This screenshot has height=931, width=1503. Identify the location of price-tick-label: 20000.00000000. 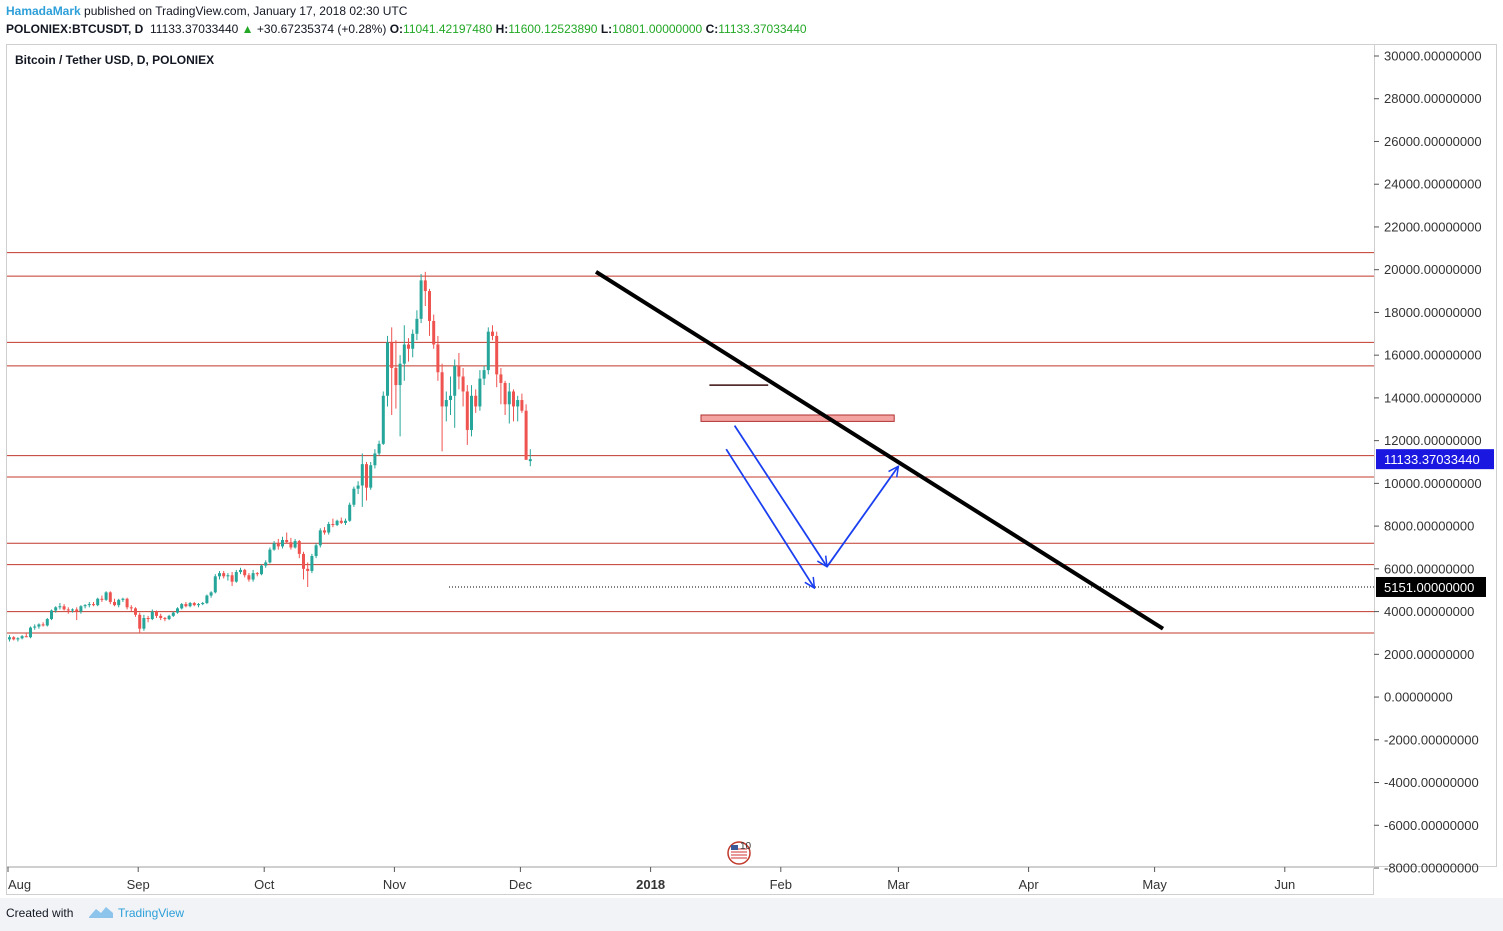
(1433, 269).